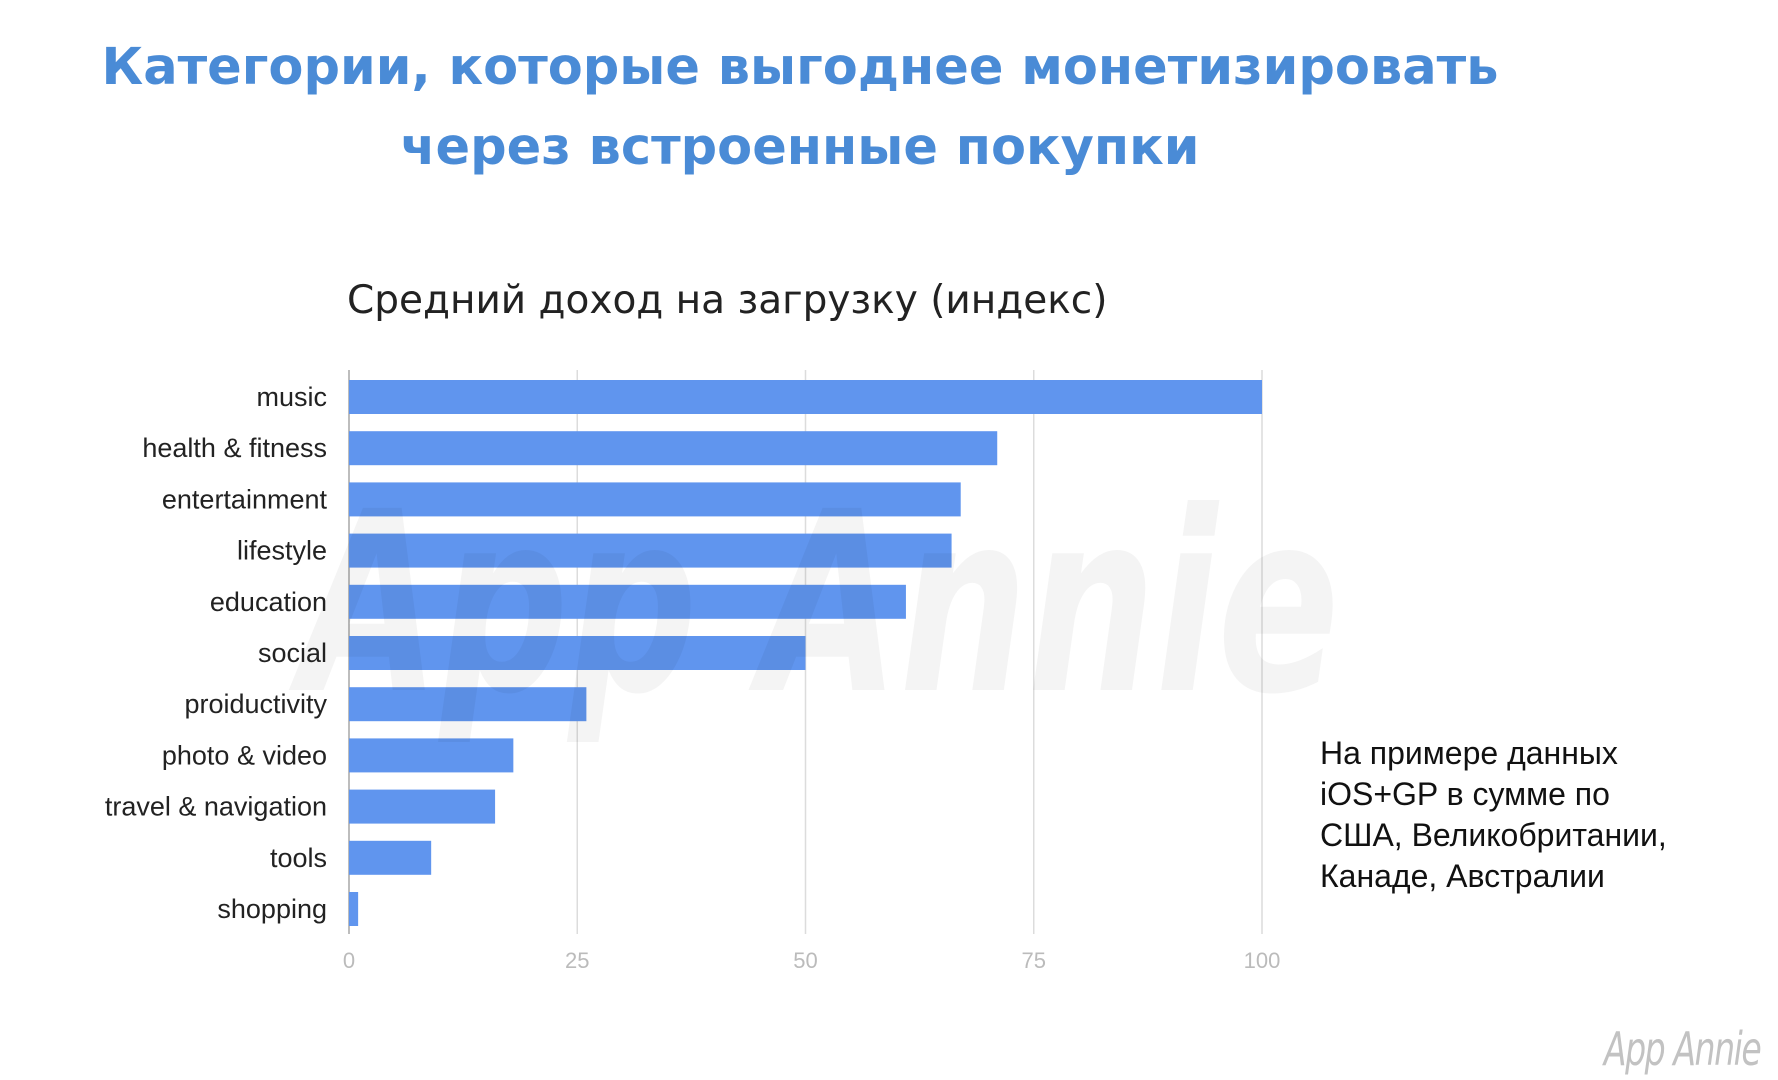  Describe the element at coordinates (272, 909) in the screenshot. I see `category-label: shopping` at that location.